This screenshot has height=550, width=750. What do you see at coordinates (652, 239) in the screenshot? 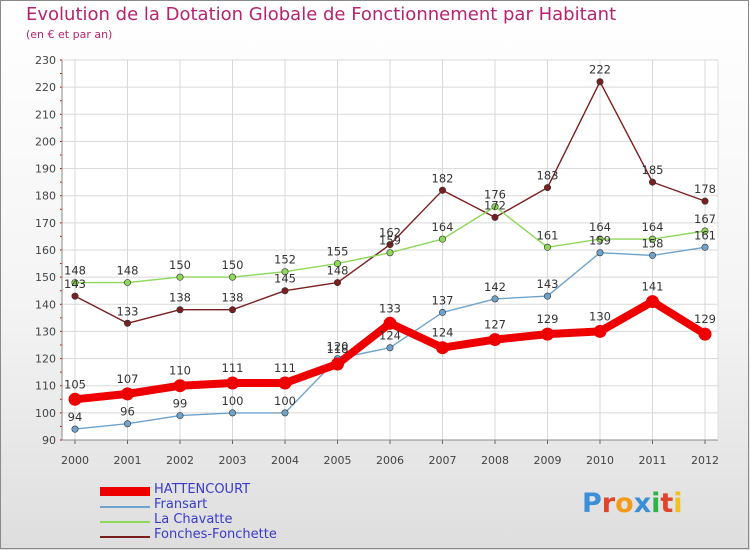
I see `data-point-la-chavatte-2011` at bounding box center [652, 239].